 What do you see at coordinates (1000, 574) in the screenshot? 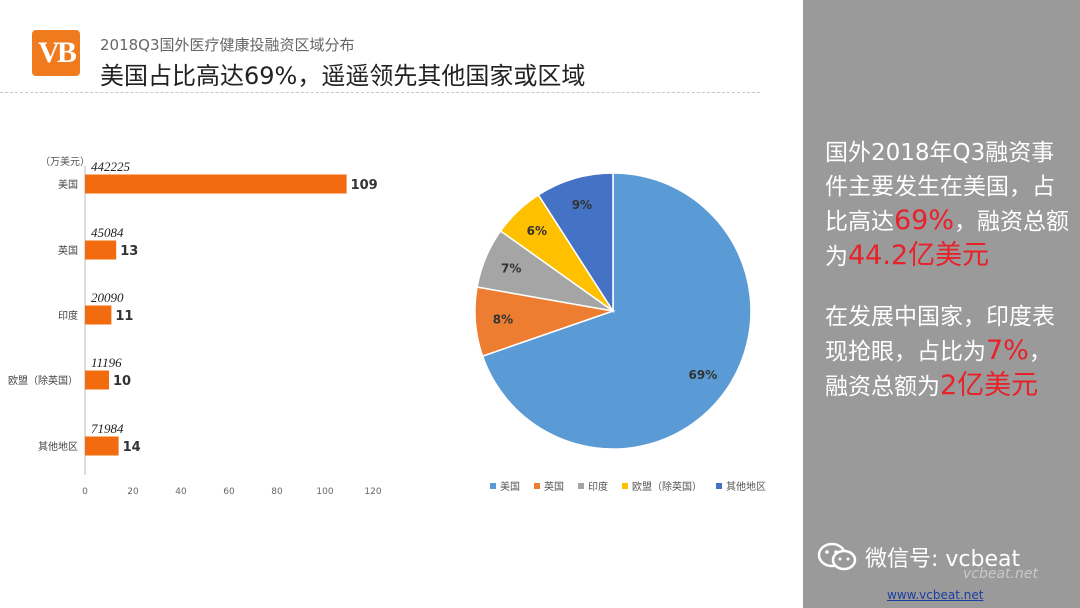
I see `watermark: vcbeat.net` at bounding box center [1000, 574].